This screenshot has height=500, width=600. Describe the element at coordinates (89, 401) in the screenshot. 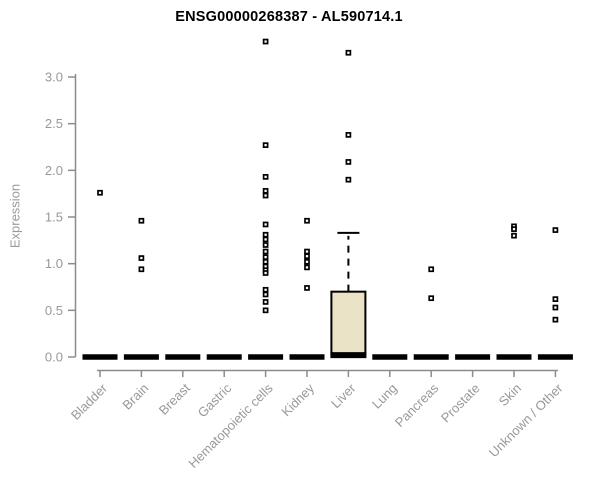

I see `x-tick-label: Bladder` at that location.